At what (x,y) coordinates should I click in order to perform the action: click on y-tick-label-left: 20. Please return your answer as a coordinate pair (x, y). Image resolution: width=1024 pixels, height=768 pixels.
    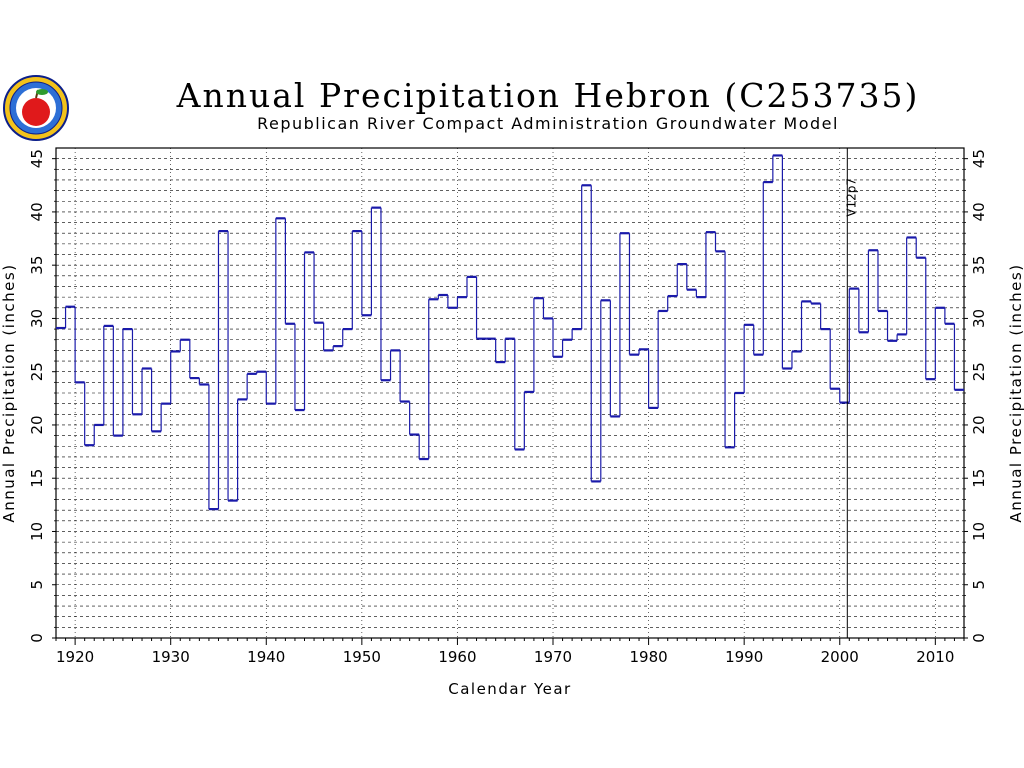
    Looking at the image, I should click on (37, 424).